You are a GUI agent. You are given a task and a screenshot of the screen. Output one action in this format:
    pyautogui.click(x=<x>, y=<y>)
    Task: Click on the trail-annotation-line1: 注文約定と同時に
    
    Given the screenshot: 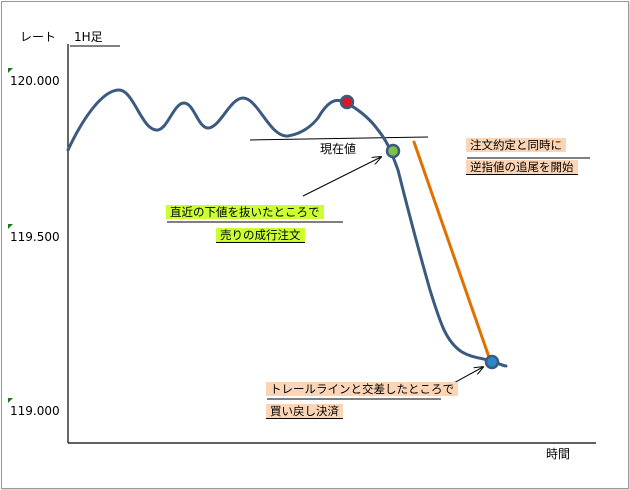 What is the action you would take?
    pyautogui.click(x=516, y=145)
    